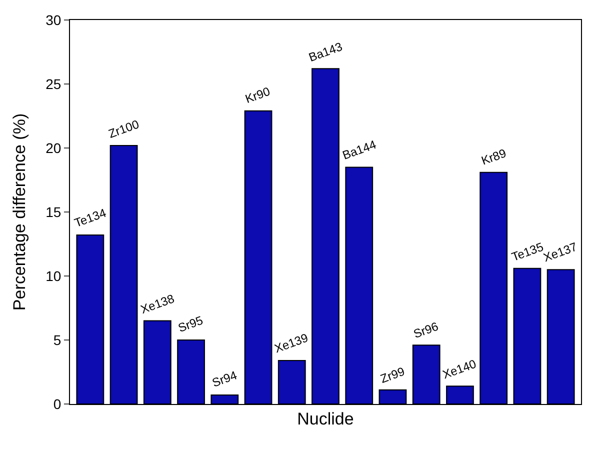 The height and width of the screenshot is (449, 601). What do you see at coordinates (359, 149) in the screenshot?
I see `x-tick-label: Ba144` at bounding box center [359, 149].